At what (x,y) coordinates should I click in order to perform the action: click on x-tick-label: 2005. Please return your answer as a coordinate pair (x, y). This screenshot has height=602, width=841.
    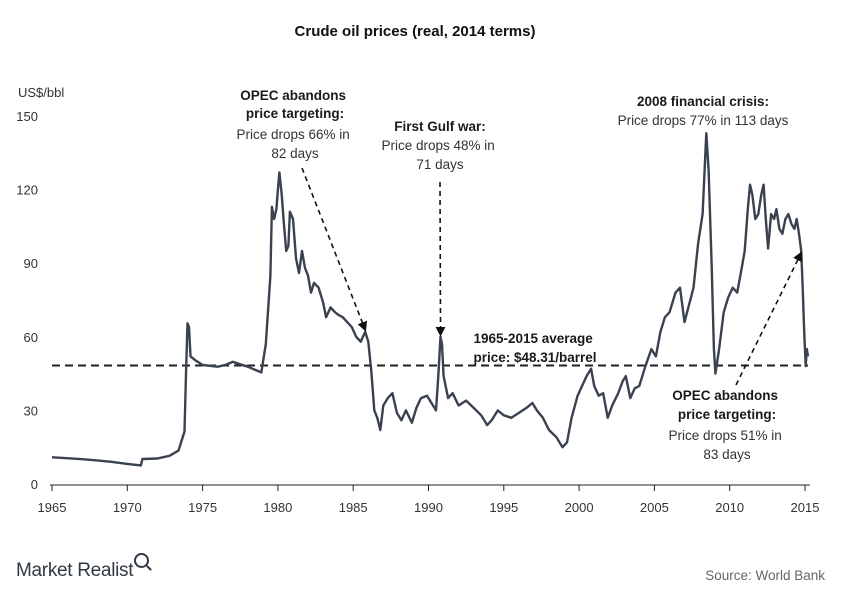
    Looking at the image, I should click on (654, 507).